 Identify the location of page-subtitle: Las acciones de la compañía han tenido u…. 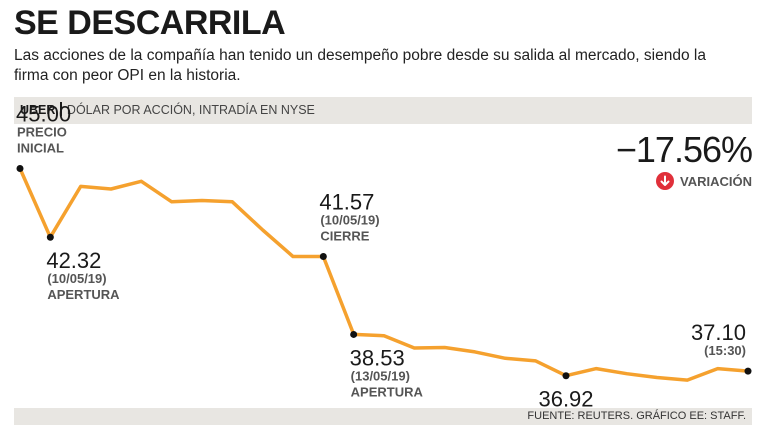
(360, 65).